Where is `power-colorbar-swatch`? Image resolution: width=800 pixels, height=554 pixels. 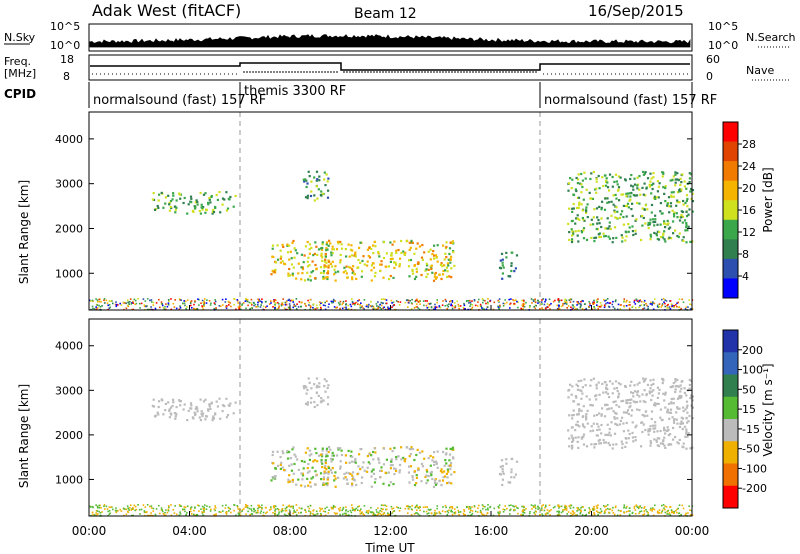
power-colorbar-swatch is located at coordinates (730, 268).